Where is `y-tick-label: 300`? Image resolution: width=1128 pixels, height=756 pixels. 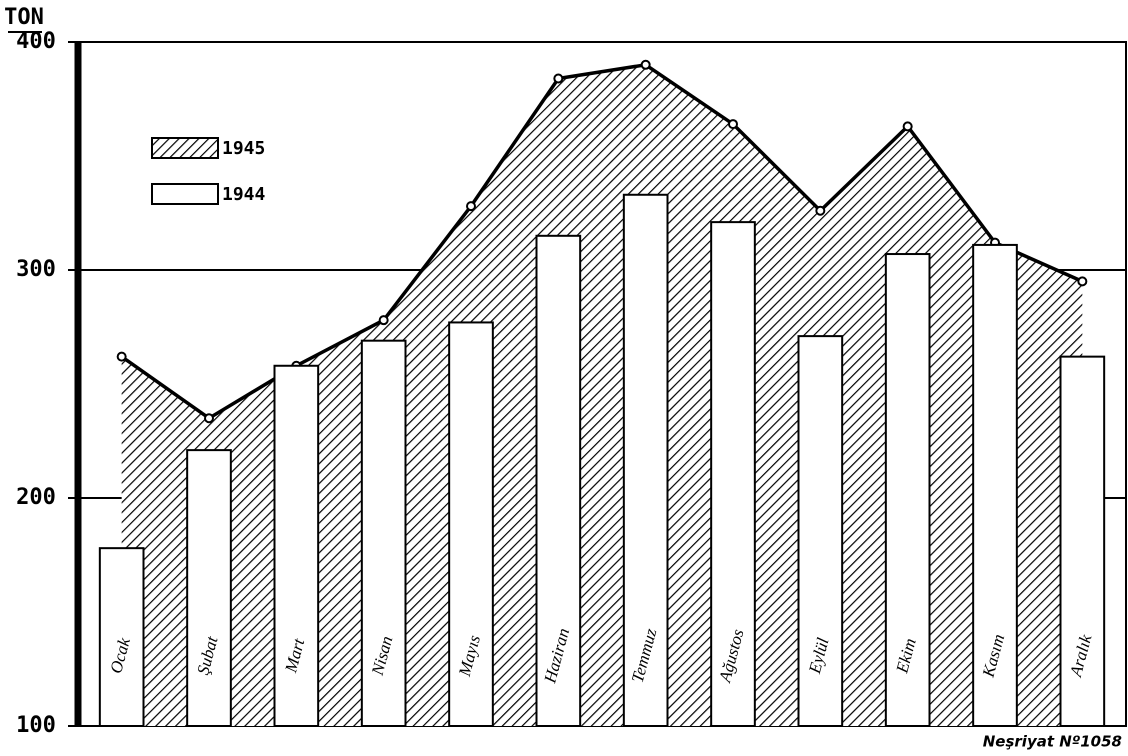 y-tick-label: 300 is located at coordinates (36, 269).